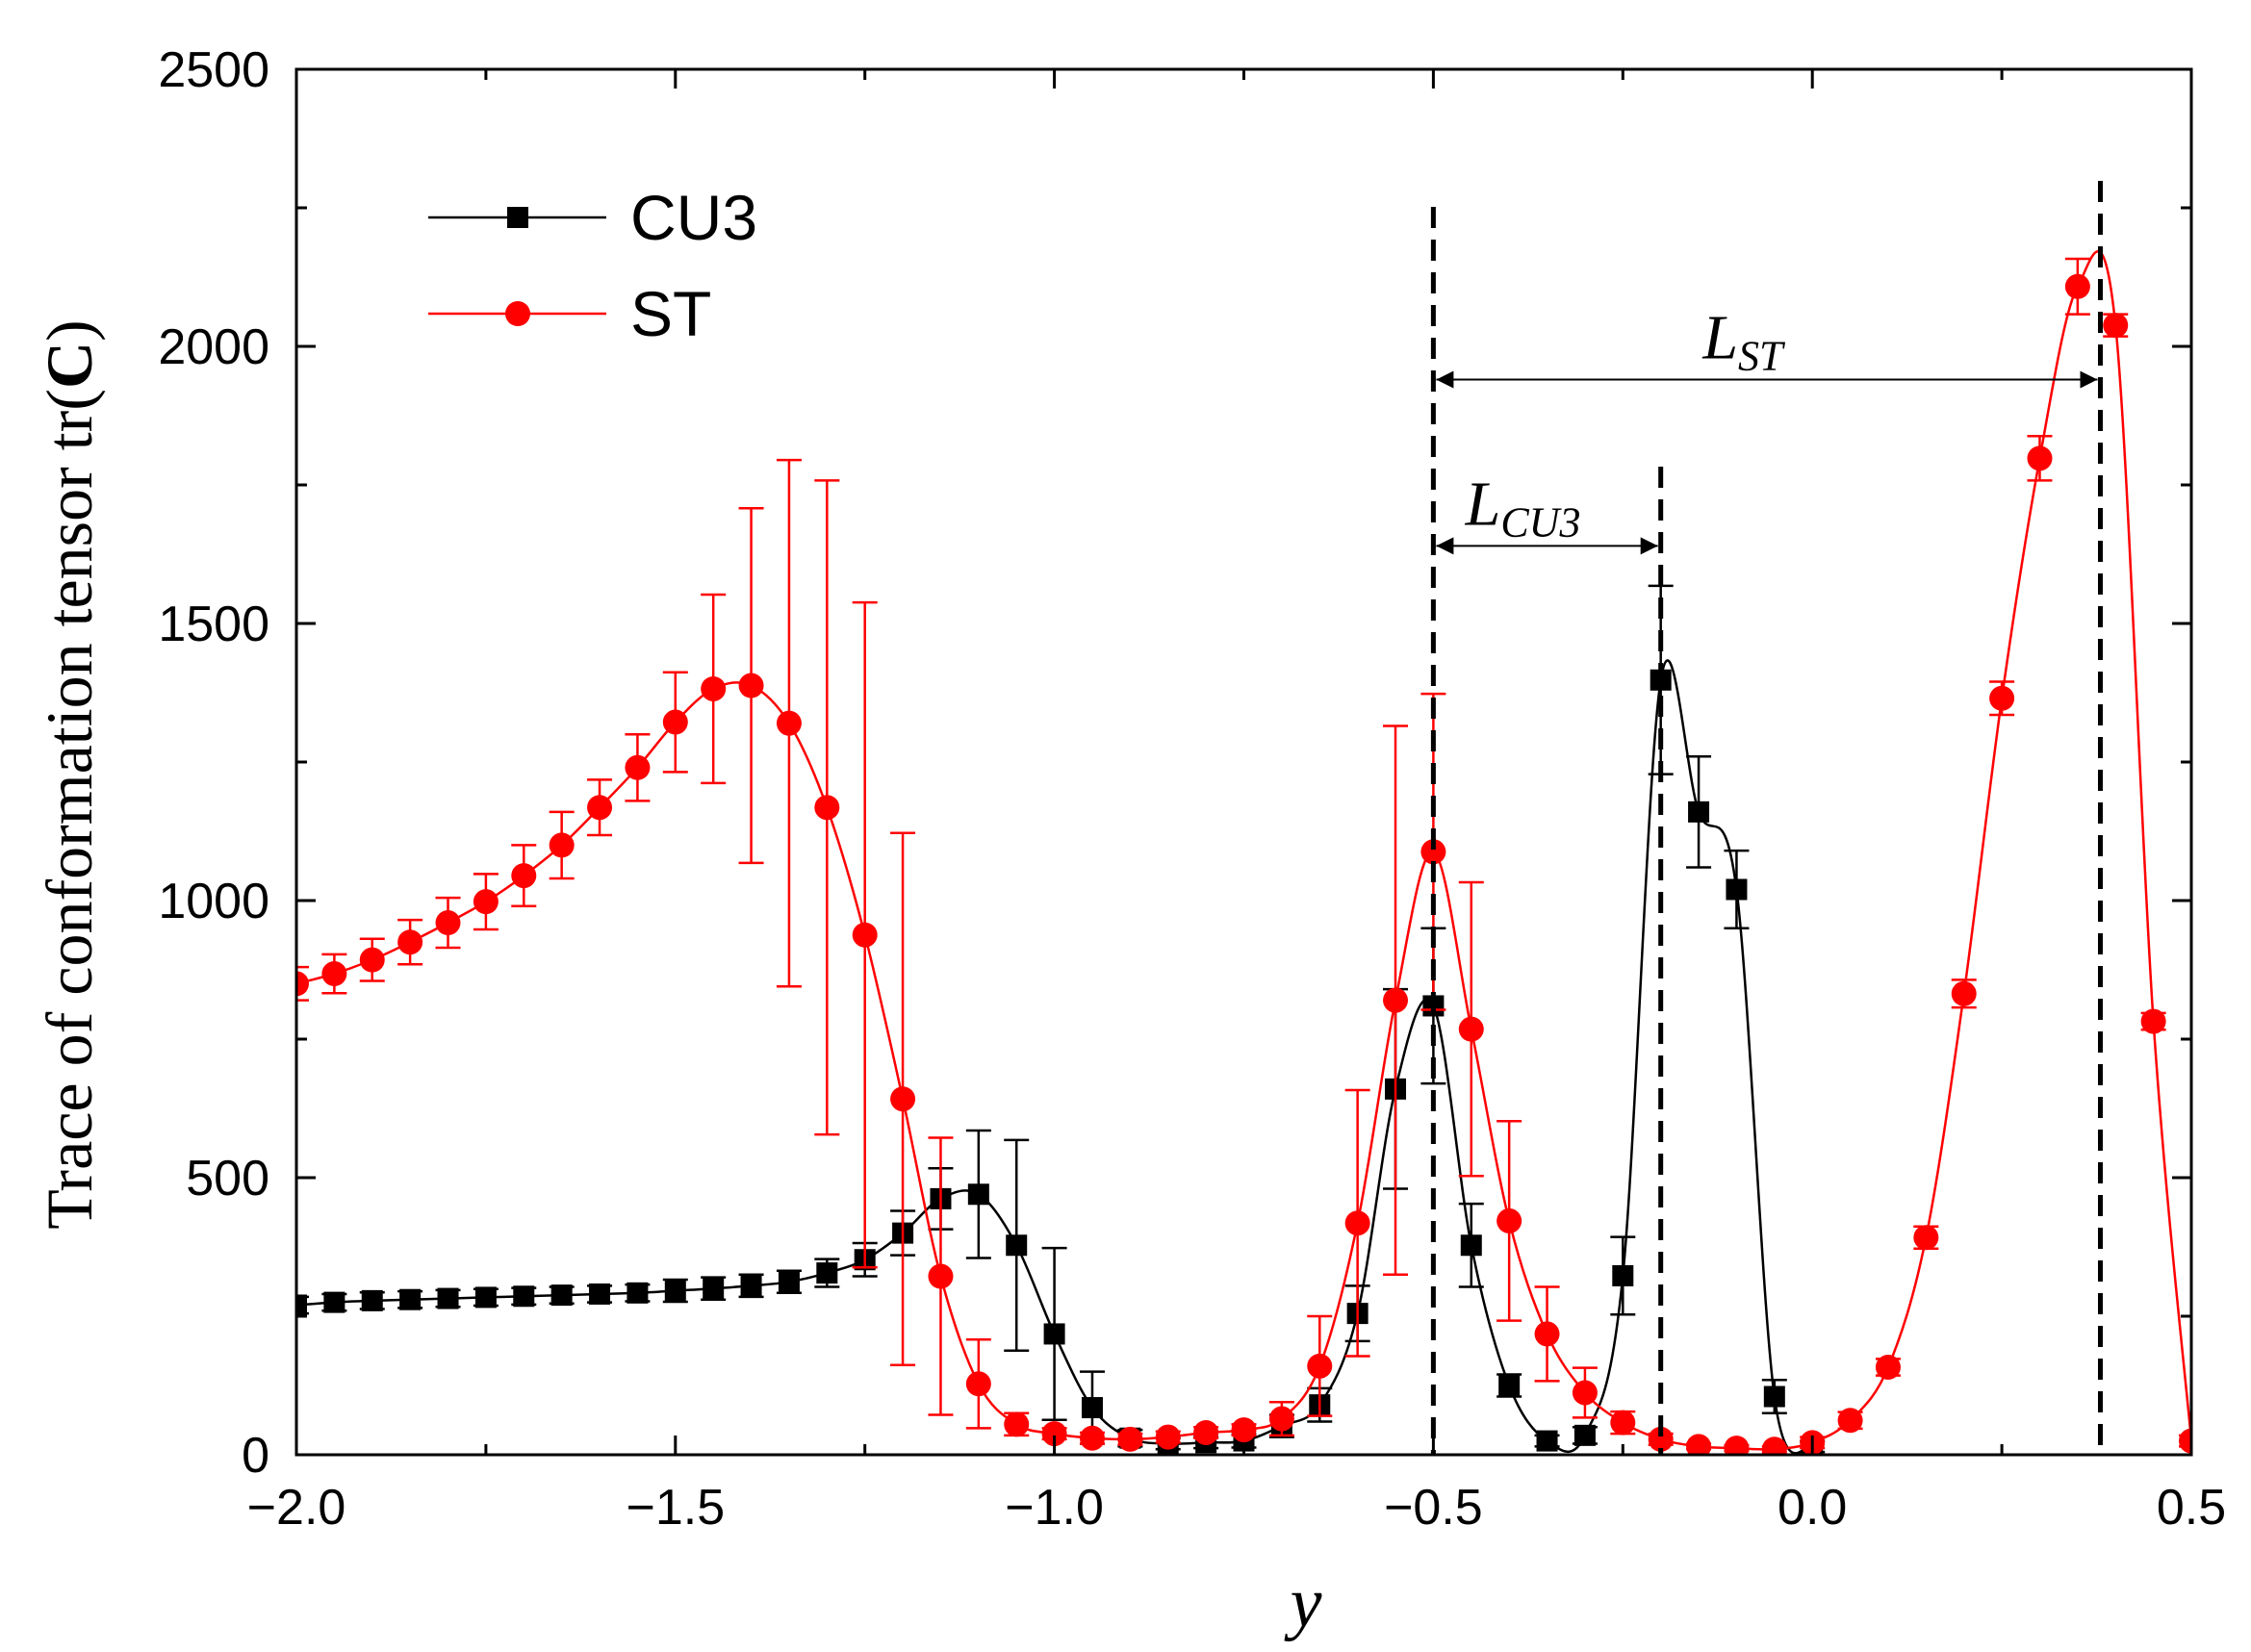 The image size is (2251, 1652). I want to click on x-axis-title: y, so click(1303, 1602).